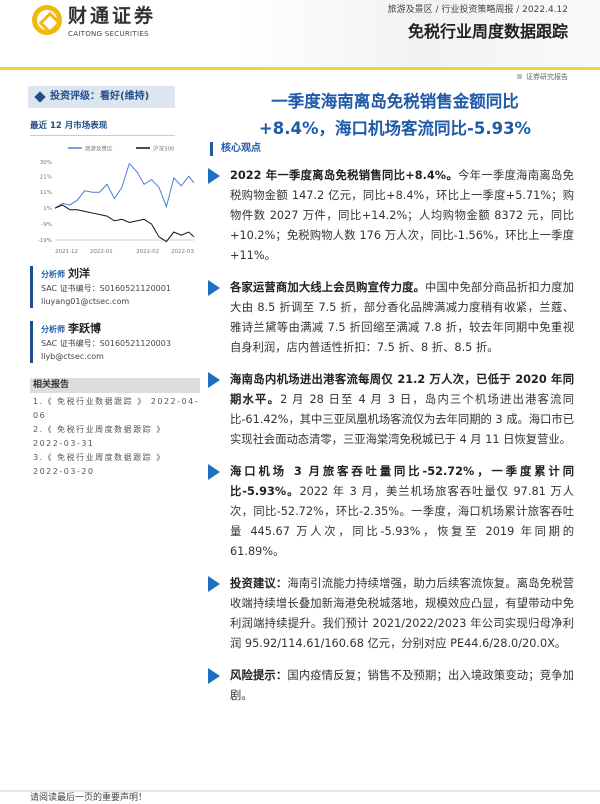 The image size is (600, 804). I want to click on paragraph-lead: 各家运营商加大线上会员购宣传力度。, so click(328, 287).